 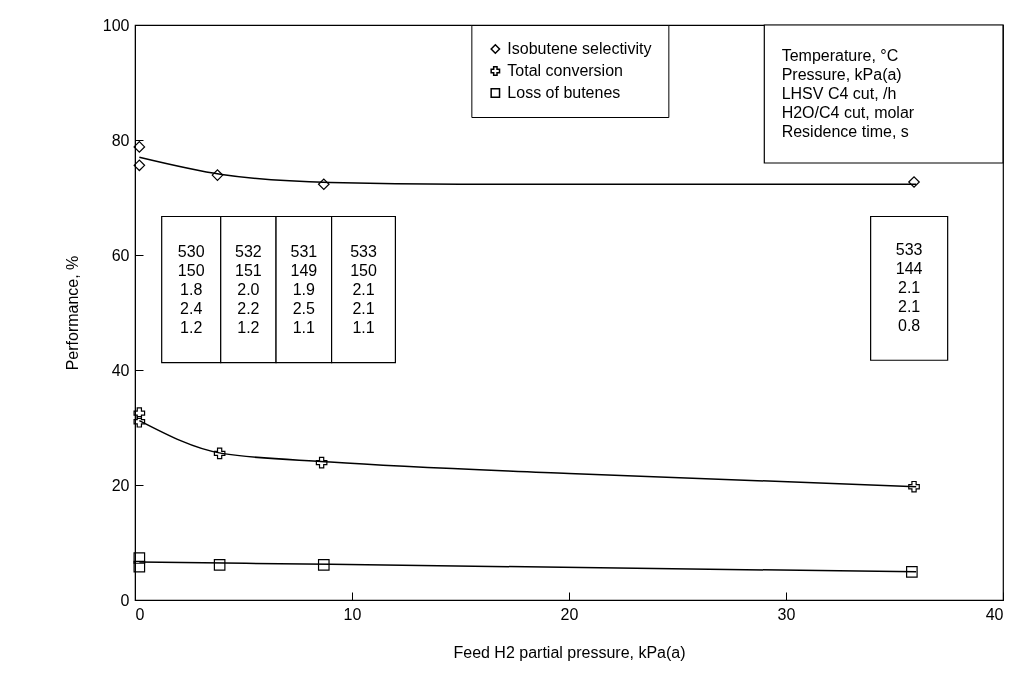 I want to click on annotation: 533 144 2.1 2.1 0.8, so click(x=909, y=288).